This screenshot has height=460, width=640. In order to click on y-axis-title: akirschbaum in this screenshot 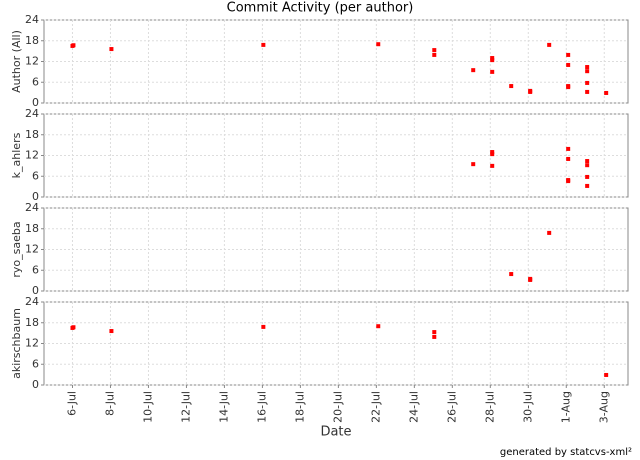, I will do `click(16, 343)`.